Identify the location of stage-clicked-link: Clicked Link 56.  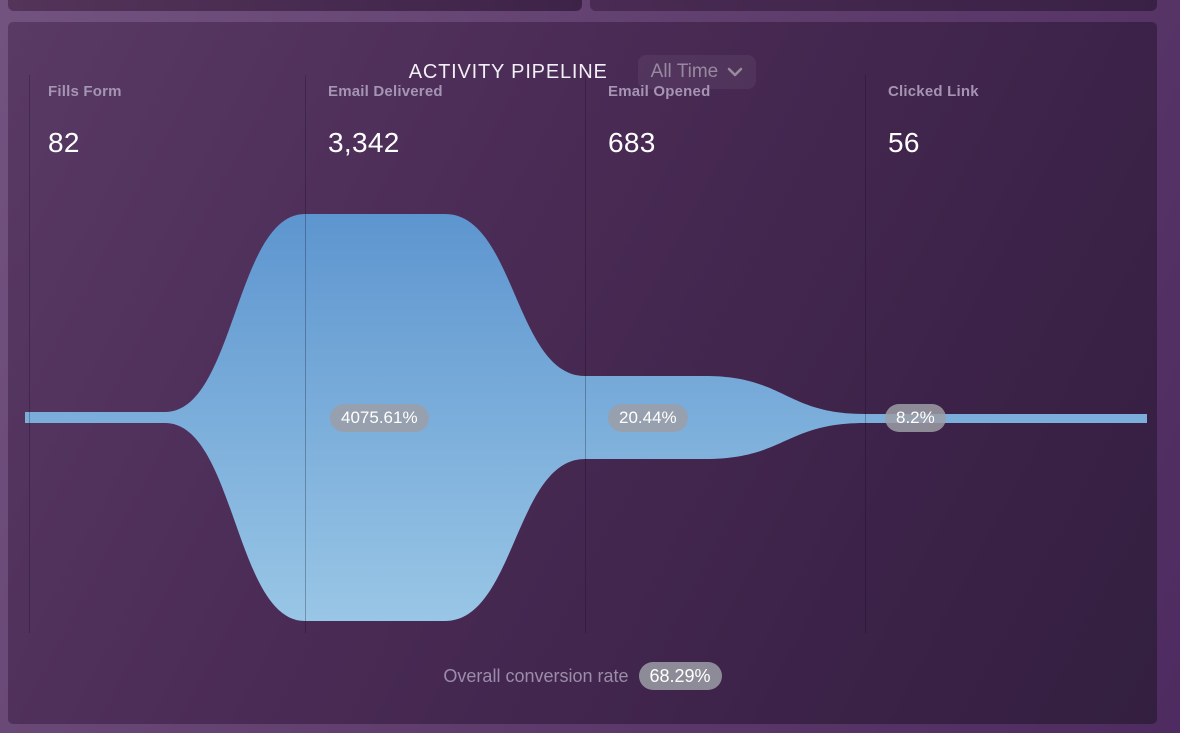
(933, 121).